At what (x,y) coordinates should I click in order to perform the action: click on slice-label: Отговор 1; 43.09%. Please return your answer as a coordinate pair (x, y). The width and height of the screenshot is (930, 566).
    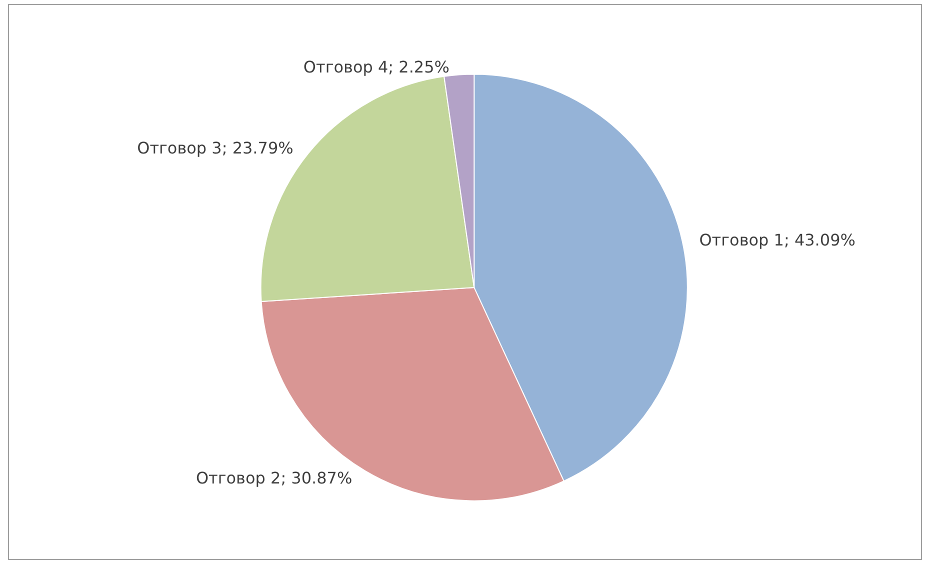
    Looking at the image, I should click on (777, 240).